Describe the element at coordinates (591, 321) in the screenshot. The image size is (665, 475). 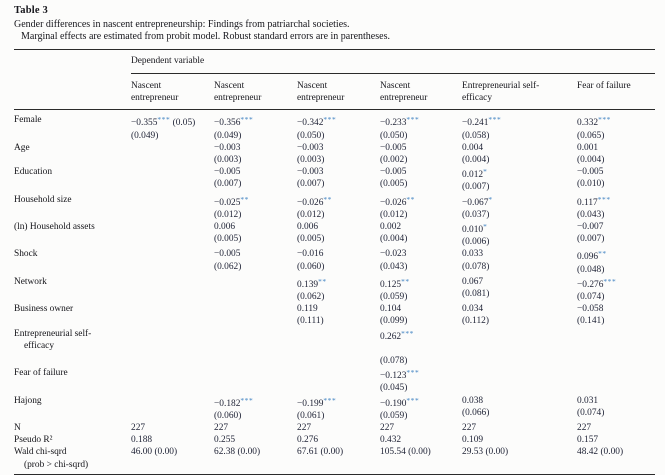
I see `table-text-line: (0.141)` at that location.